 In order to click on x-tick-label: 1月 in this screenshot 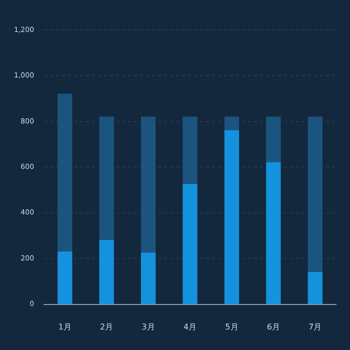, I will do `click(65, 327)`.